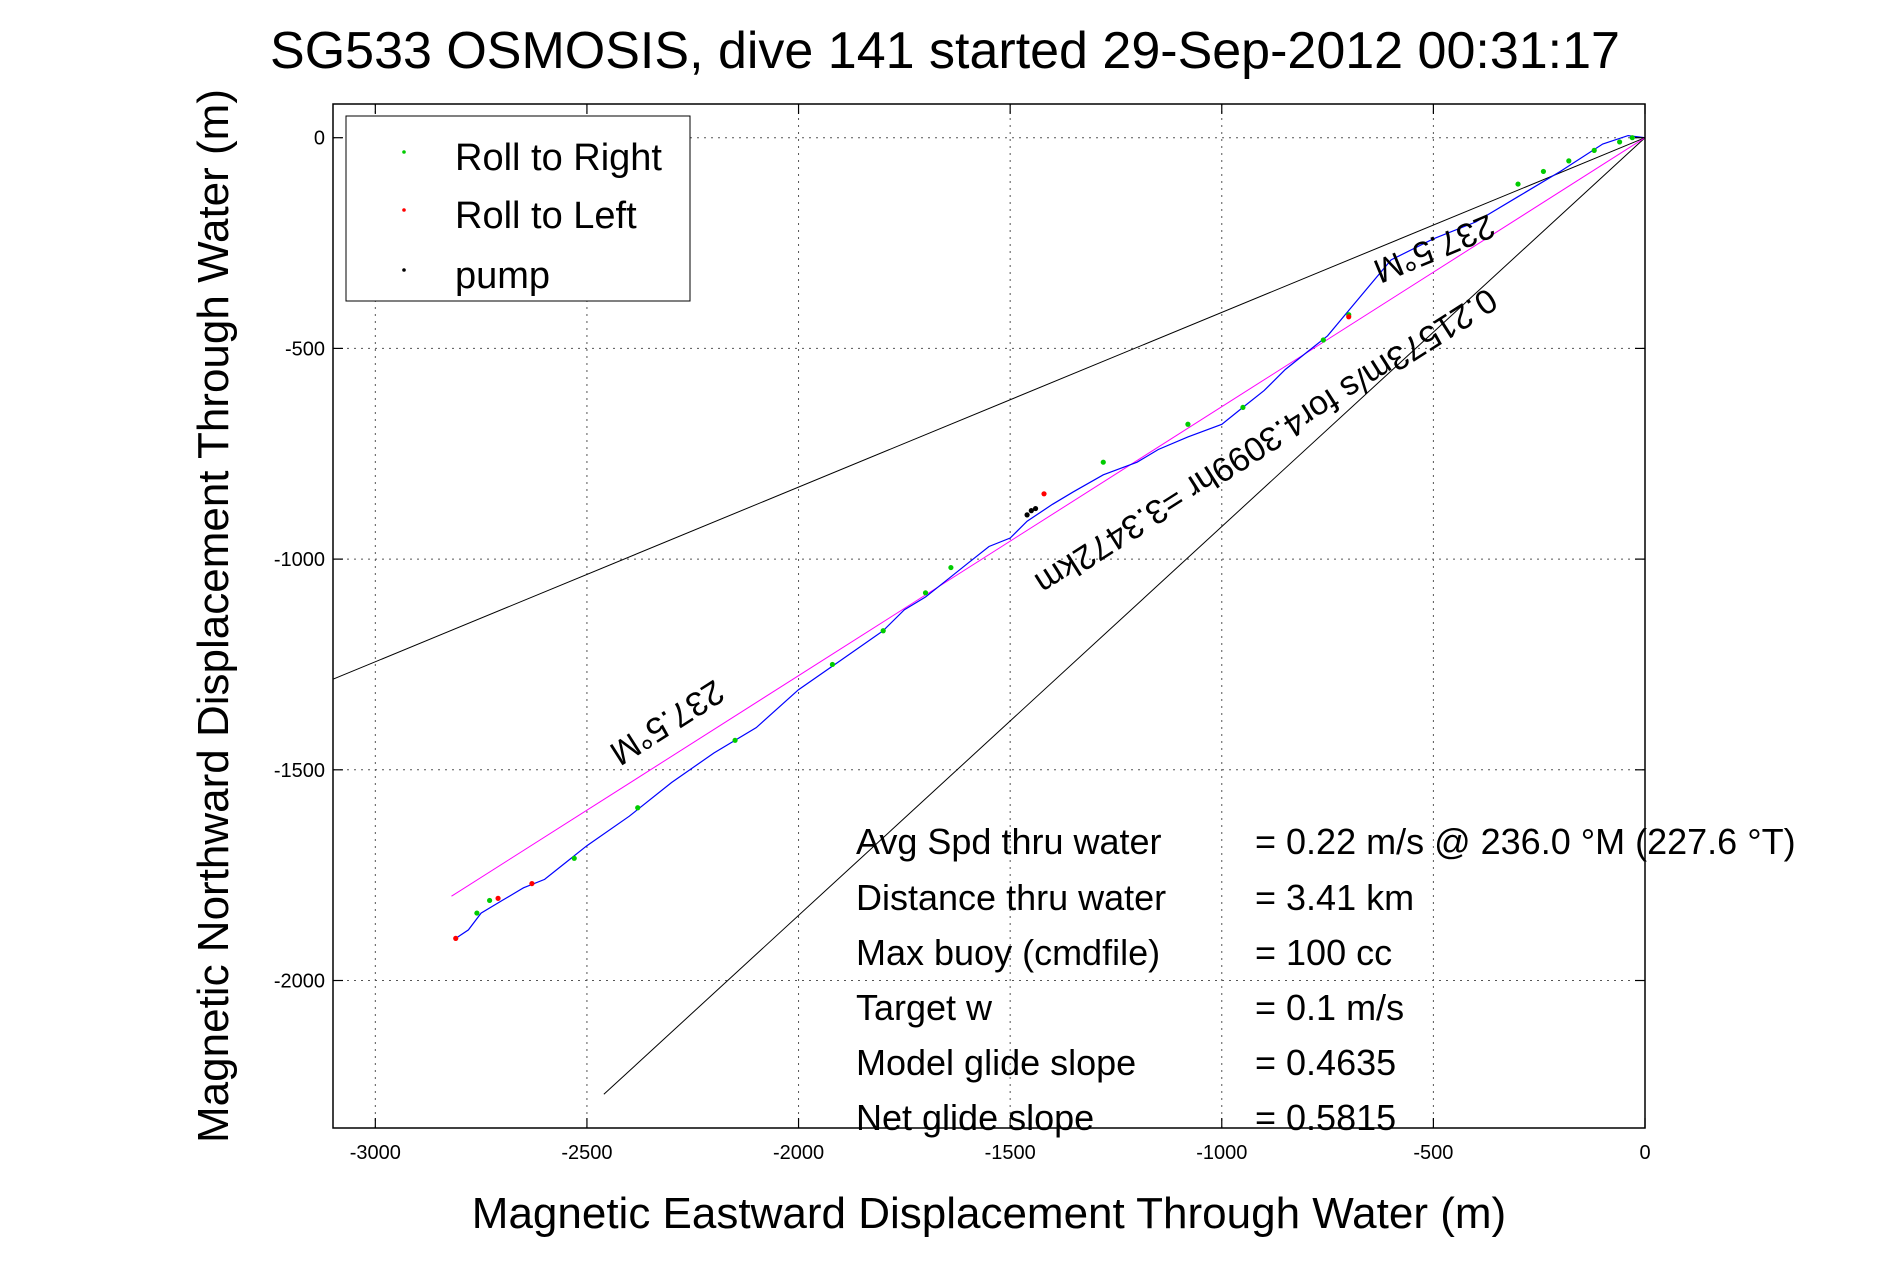  I want to click on x-tick-label: -2000, so click(798, 1153).